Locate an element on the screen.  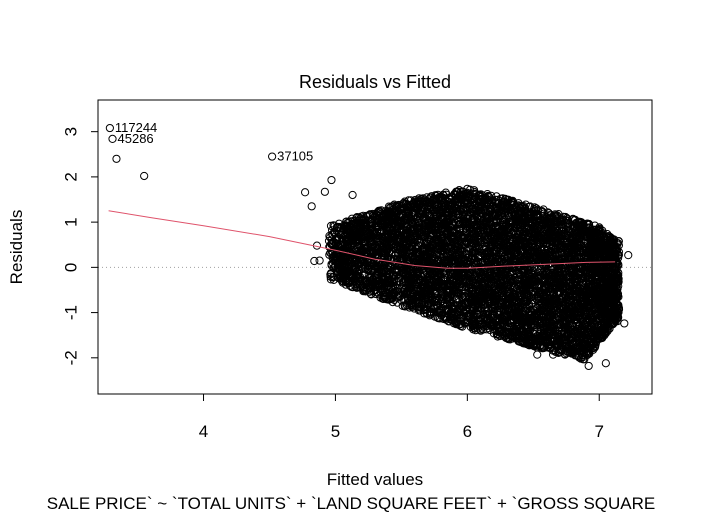
chart-title: Residuals vs Fitted is located at coordinates (375, 82).